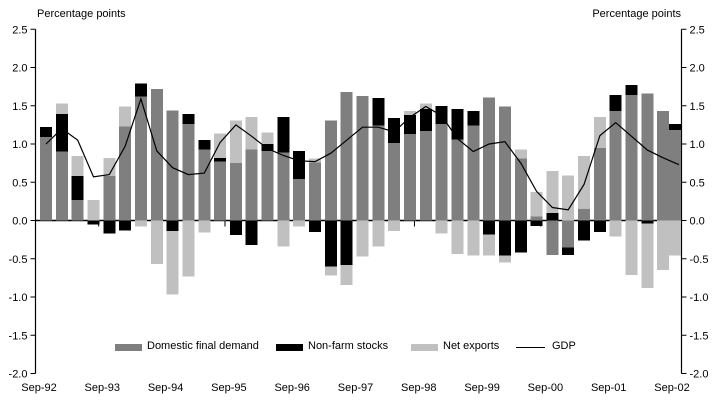 This screenshot has width=717, height=406. What do you see at coordinates (699, 260) in the screenshot?
I see `y-tick-label-right: -0.5` at bounding box center [699, 260].